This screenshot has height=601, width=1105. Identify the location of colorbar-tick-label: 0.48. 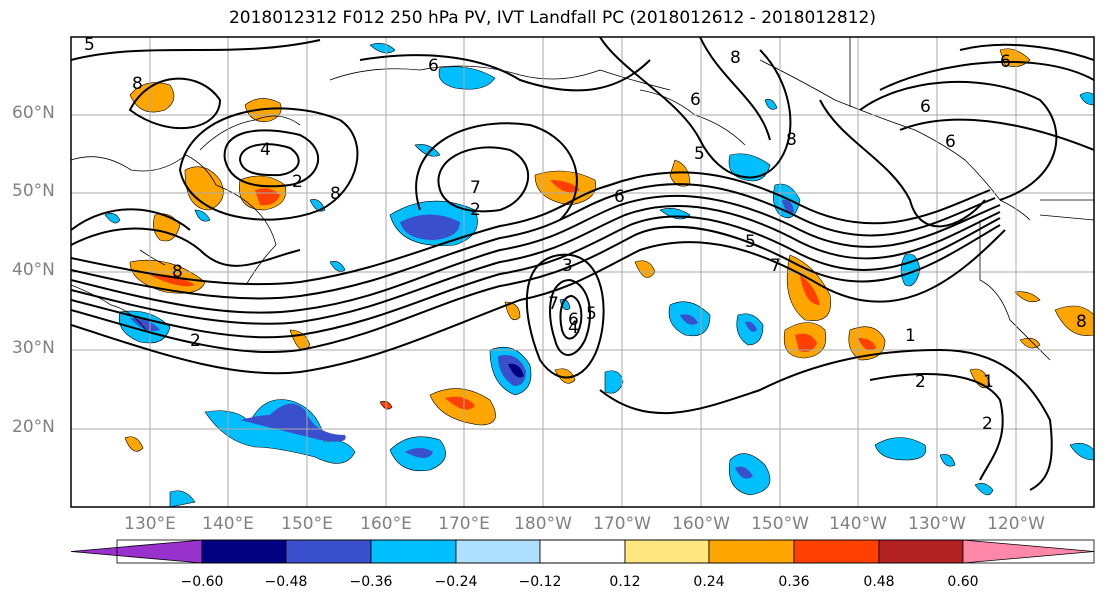
(879, 582).